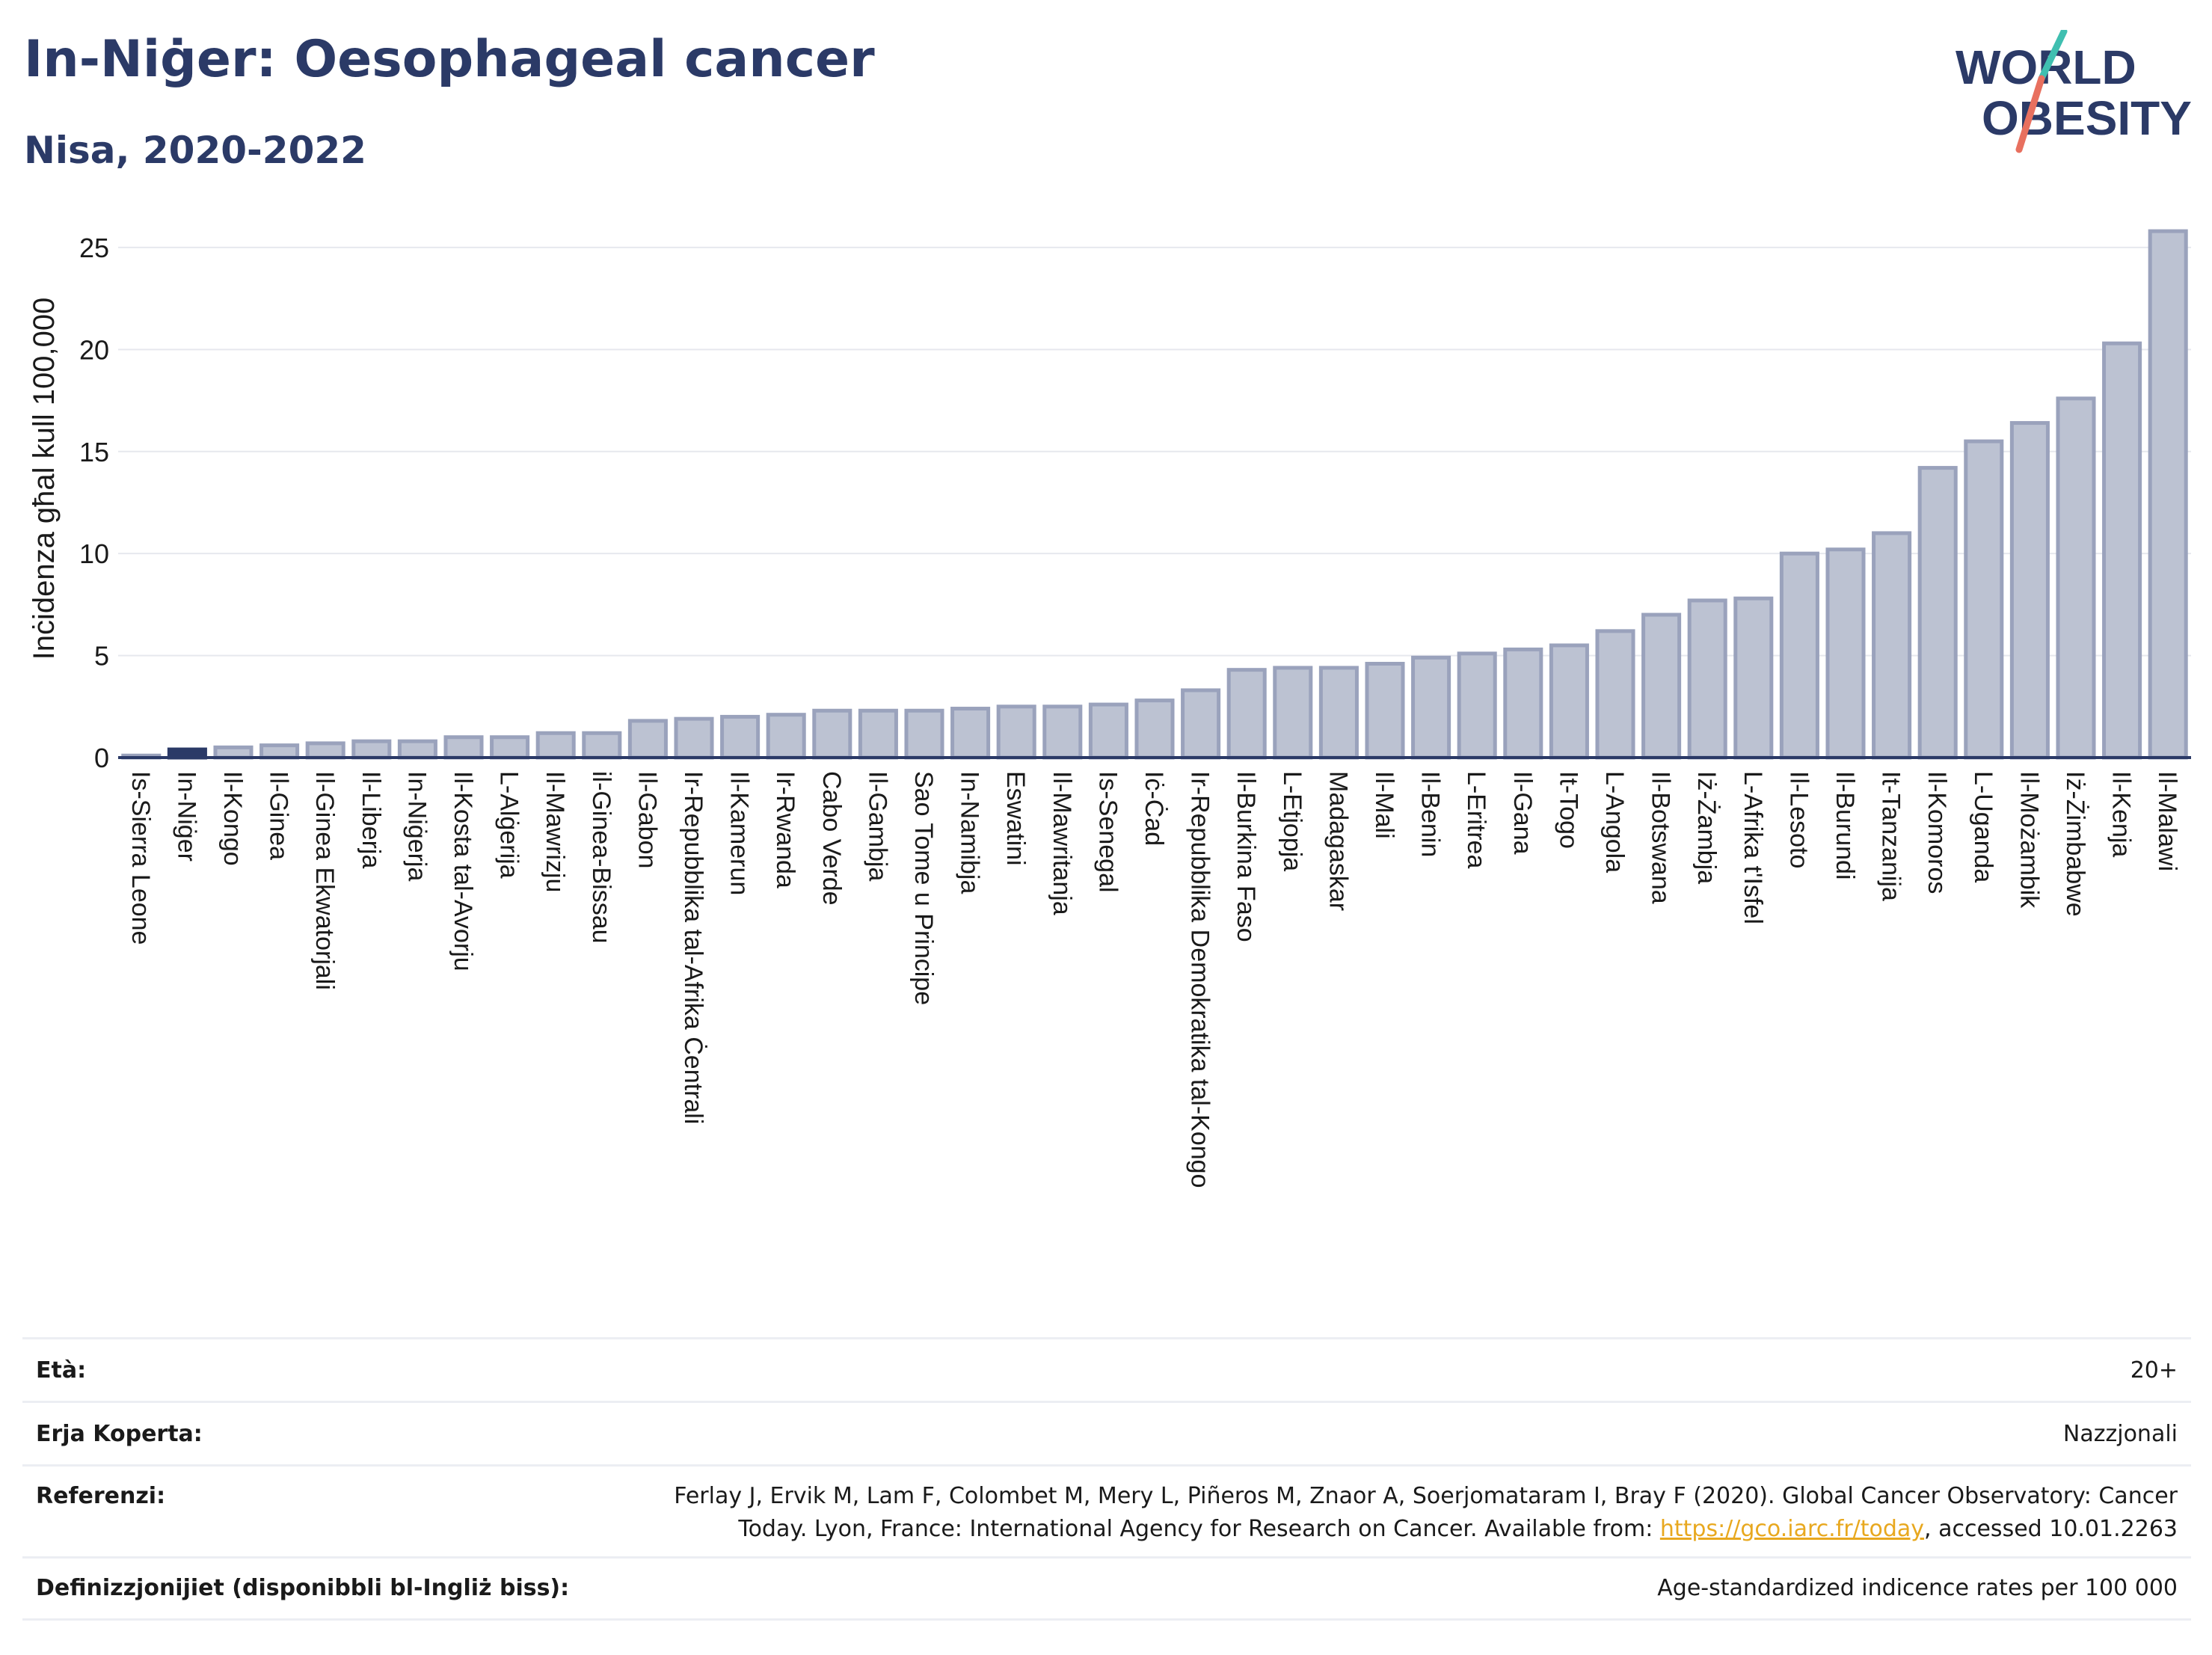  I want to click on y-tick-label: 15, so click(94, 452).